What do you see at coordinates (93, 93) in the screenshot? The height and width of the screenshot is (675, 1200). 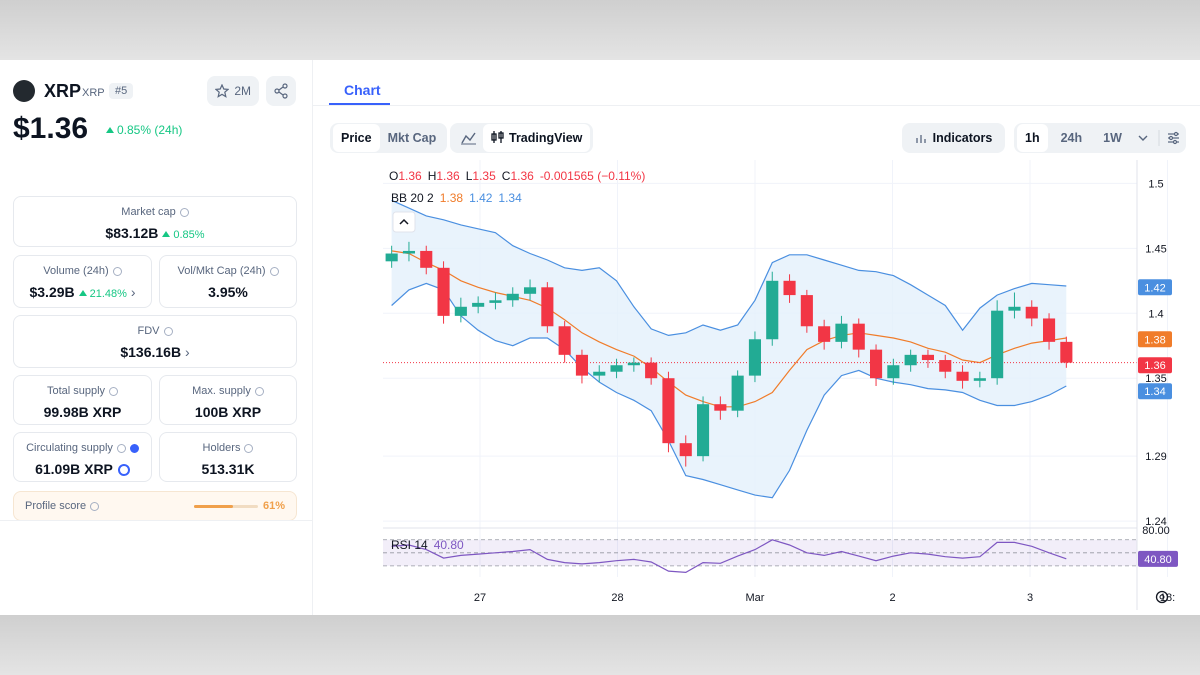 I see `coin-symbol: XRP` at bounding box center [93, 93].